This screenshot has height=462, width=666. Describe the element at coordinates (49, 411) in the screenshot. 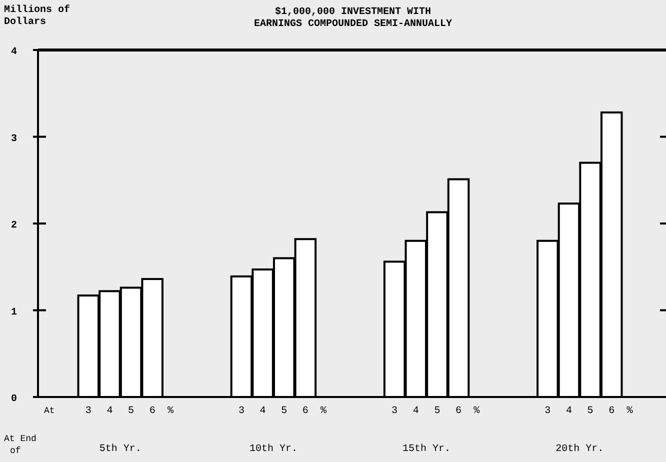

I see `text: At` at that location.